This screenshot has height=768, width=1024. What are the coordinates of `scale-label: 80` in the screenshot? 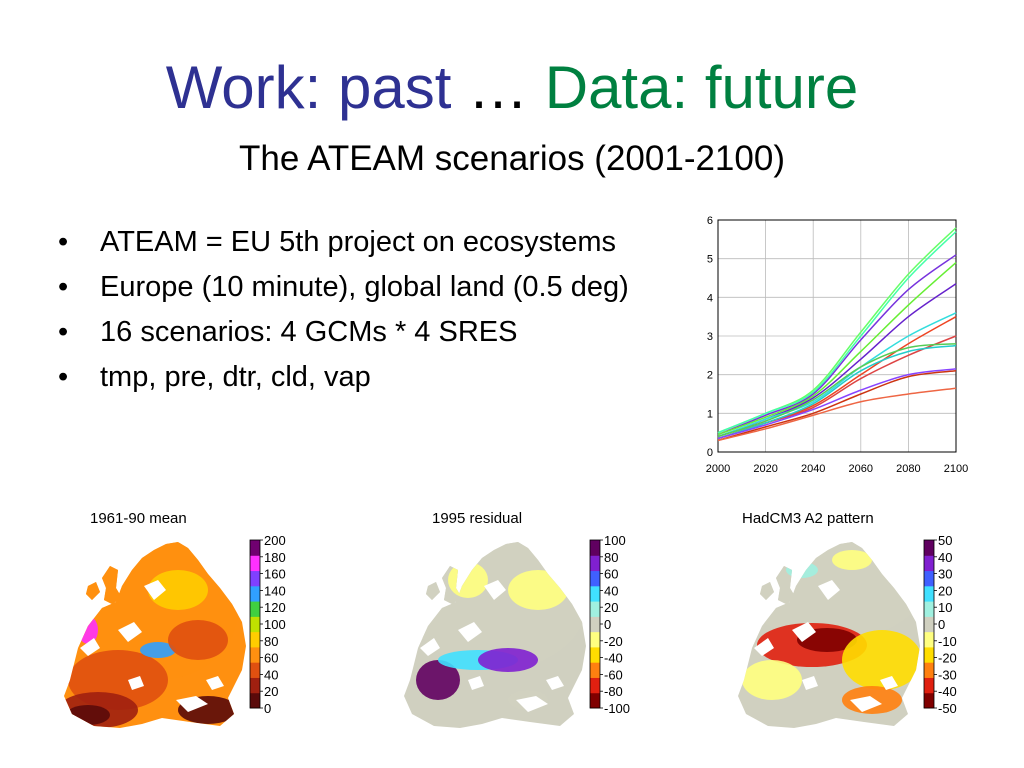 It's located at (271, 641).